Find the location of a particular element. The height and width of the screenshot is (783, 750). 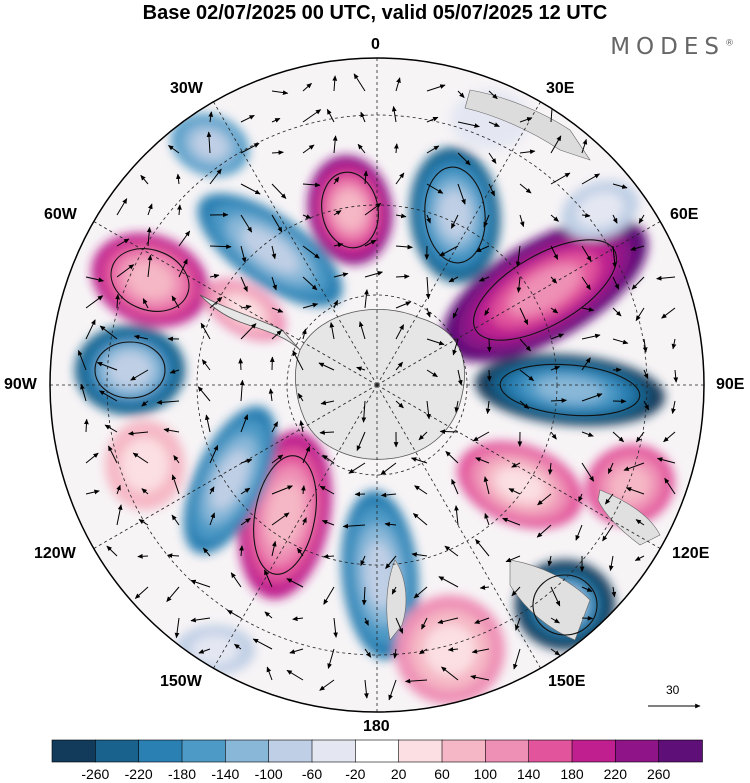

brand-registered-mark: ® is located at coordinates (729, 43).